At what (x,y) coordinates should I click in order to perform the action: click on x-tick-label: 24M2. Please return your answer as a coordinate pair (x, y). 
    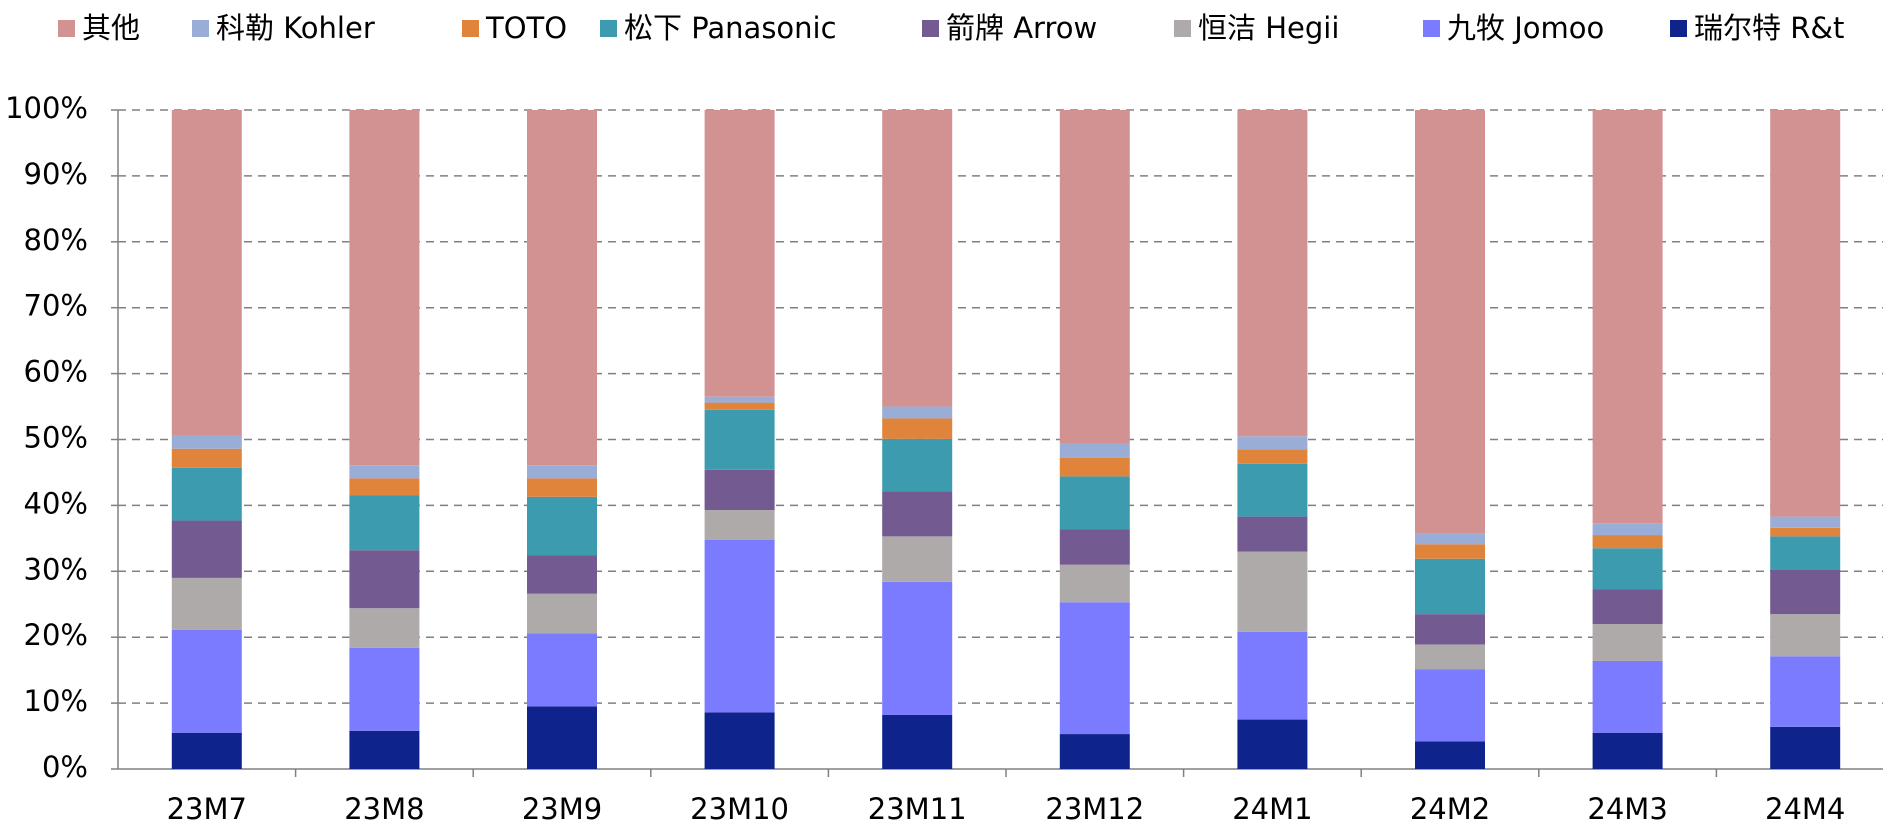
    Looking at the image, I should click on (1450, 809).